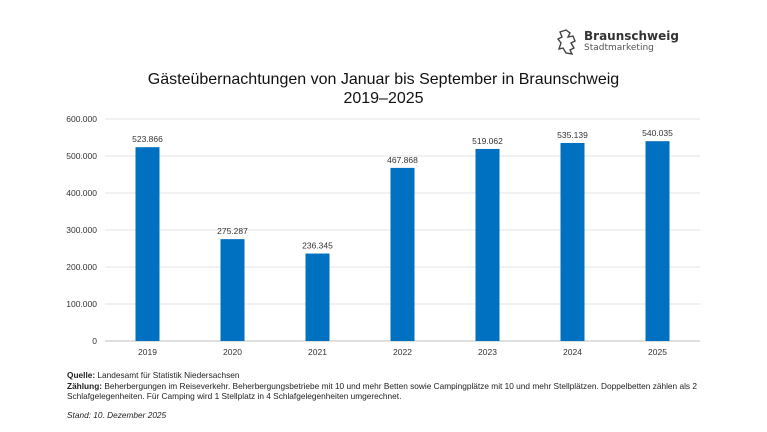  I want to click on data-label: 236.345, so click(317, 246).